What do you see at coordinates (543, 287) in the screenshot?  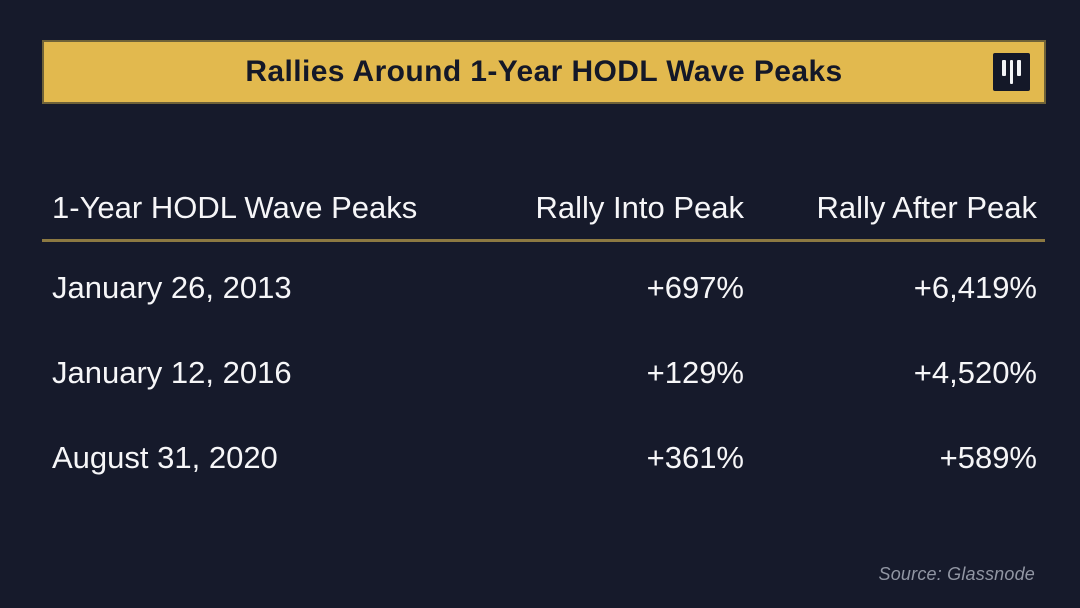 I see `table-row: January 26, 2013 +697% +6,419%` at bounding box center [543, 287].